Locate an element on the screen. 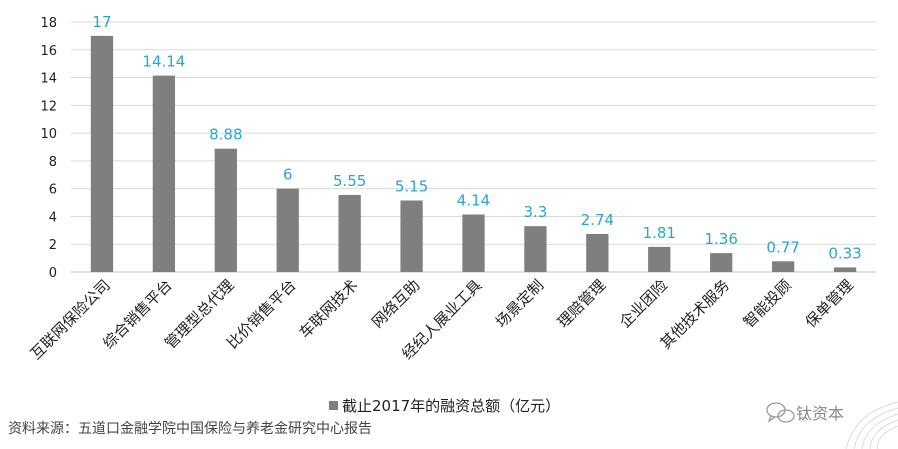 The height and width of the screenshot is (449, 898). data-label: 5.55 is located at coordinates (349, 181).